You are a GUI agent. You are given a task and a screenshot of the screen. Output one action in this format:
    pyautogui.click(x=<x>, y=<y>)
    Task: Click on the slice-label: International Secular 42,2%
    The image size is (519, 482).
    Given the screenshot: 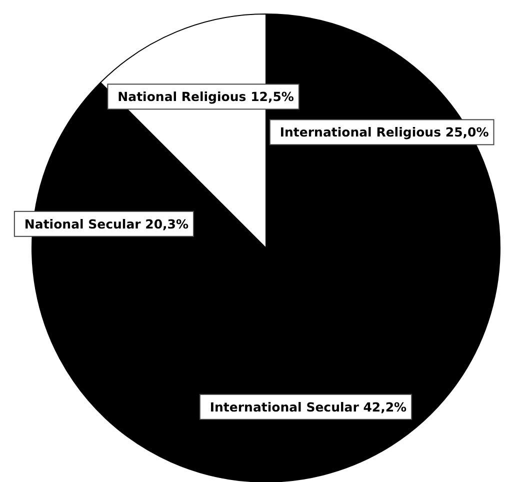 What is the action you would take?
    pyautogui.click(x=309, y=406)
    